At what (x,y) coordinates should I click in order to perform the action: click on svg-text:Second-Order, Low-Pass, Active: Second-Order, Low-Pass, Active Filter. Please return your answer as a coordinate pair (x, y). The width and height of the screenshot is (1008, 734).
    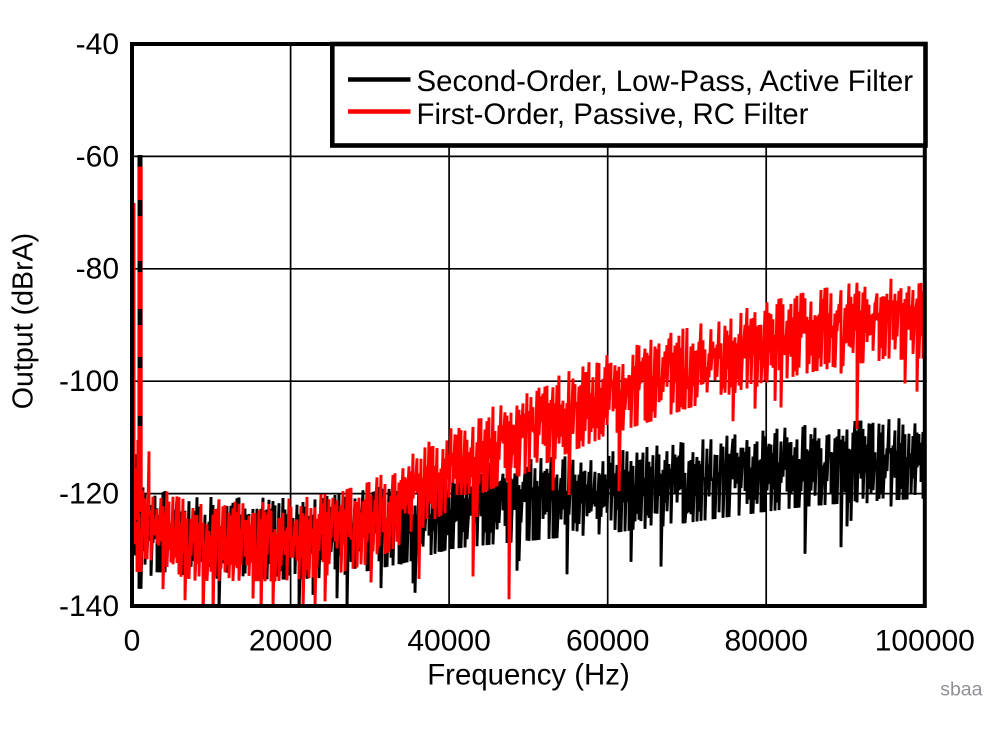
    Looking at the image, I should click on (665, 81).